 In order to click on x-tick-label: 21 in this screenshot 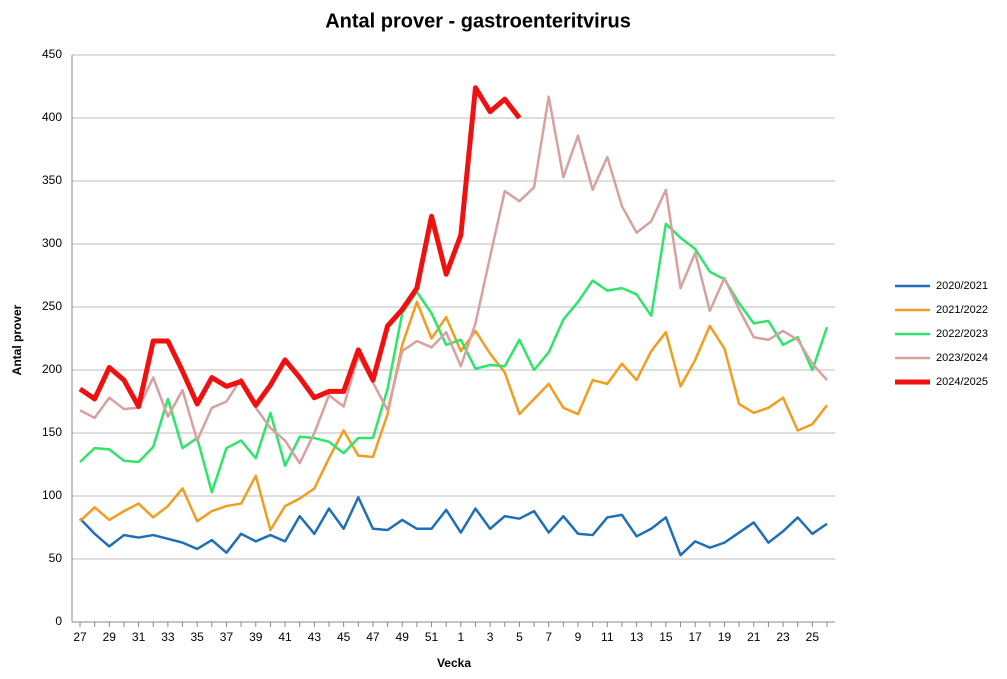, I will do `click(754, 637)`.